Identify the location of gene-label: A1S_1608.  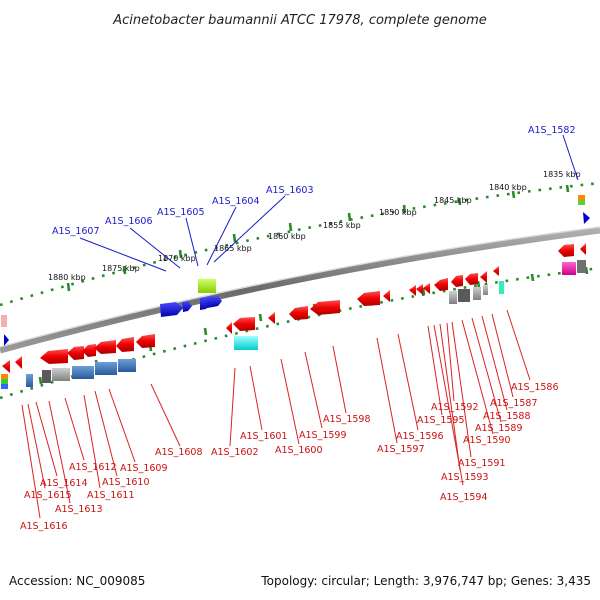
(179, 452).